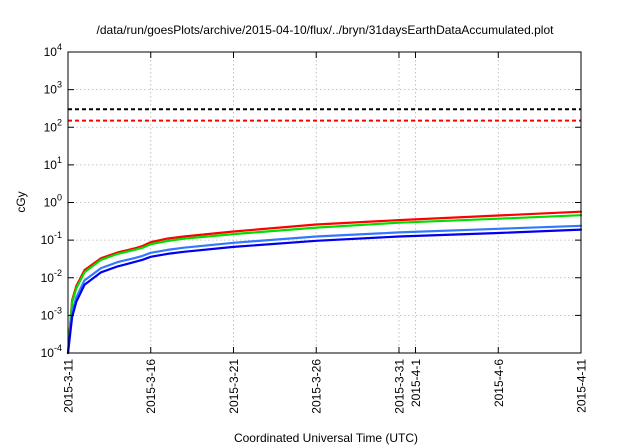  Describe the element at coordinates (51, 313) in the screenshot. I see `y-tick-label: 10⁻³` at that location.